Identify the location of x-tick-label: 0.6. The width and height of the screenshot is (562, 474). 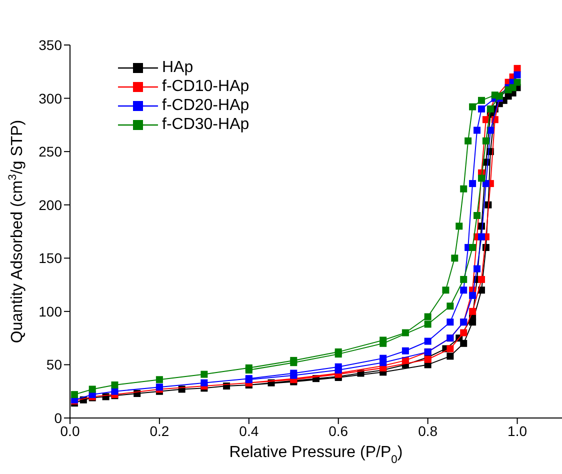
(338, 430).